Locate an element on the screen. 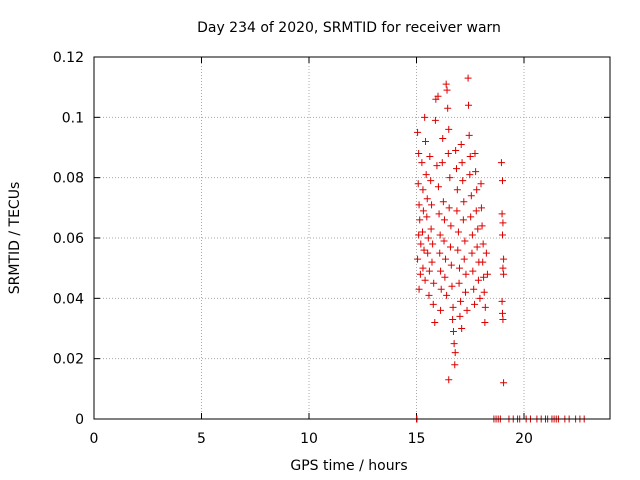  x-tick-label: 15 is located at coordinates (417, 439).